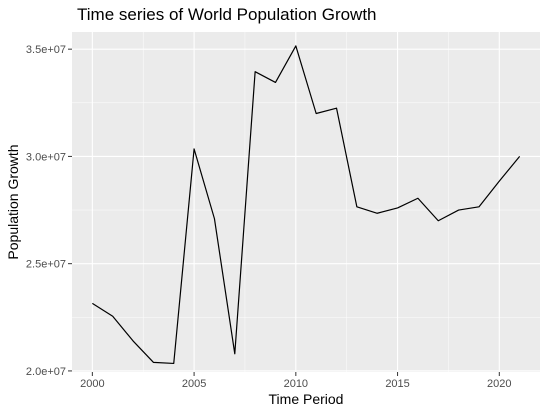 This screenshot has width=547, height=415. Describe the element at coordinates (49, 211) in the screenshot. I see `y-axis-ticks: 2.0e+07 2.5e+07 3.0e+07 3.5e+07` at that location.